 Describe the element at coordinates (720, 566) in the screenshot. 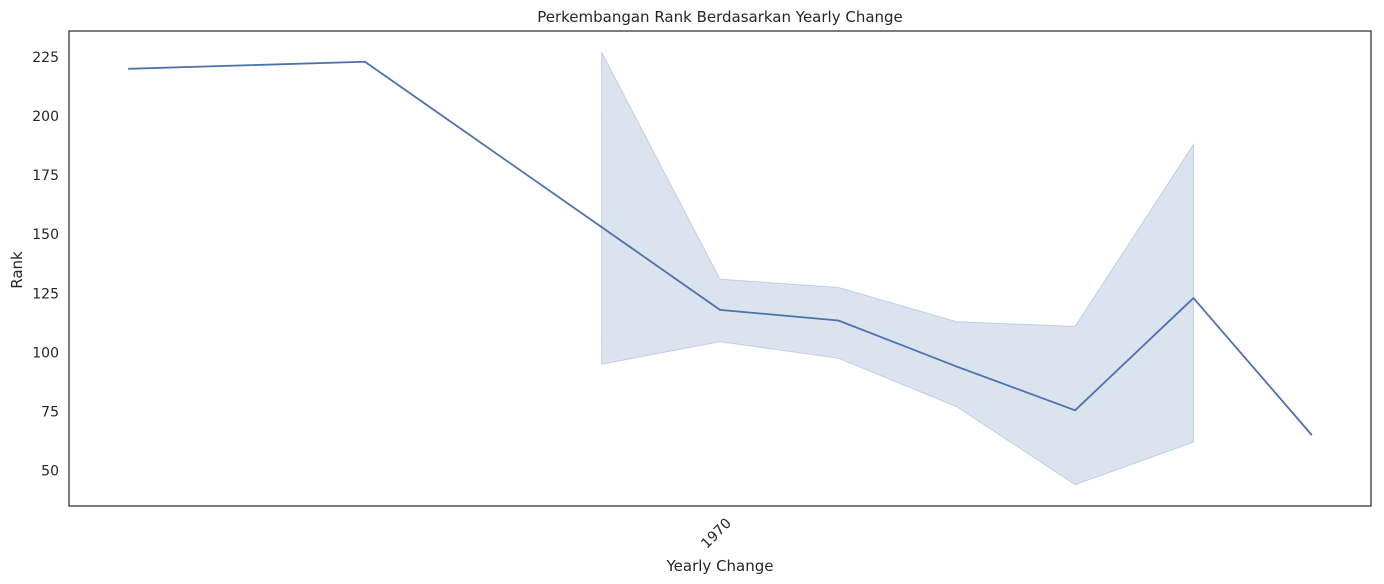

I see `x-axis-label: Yearly Change` at that location.